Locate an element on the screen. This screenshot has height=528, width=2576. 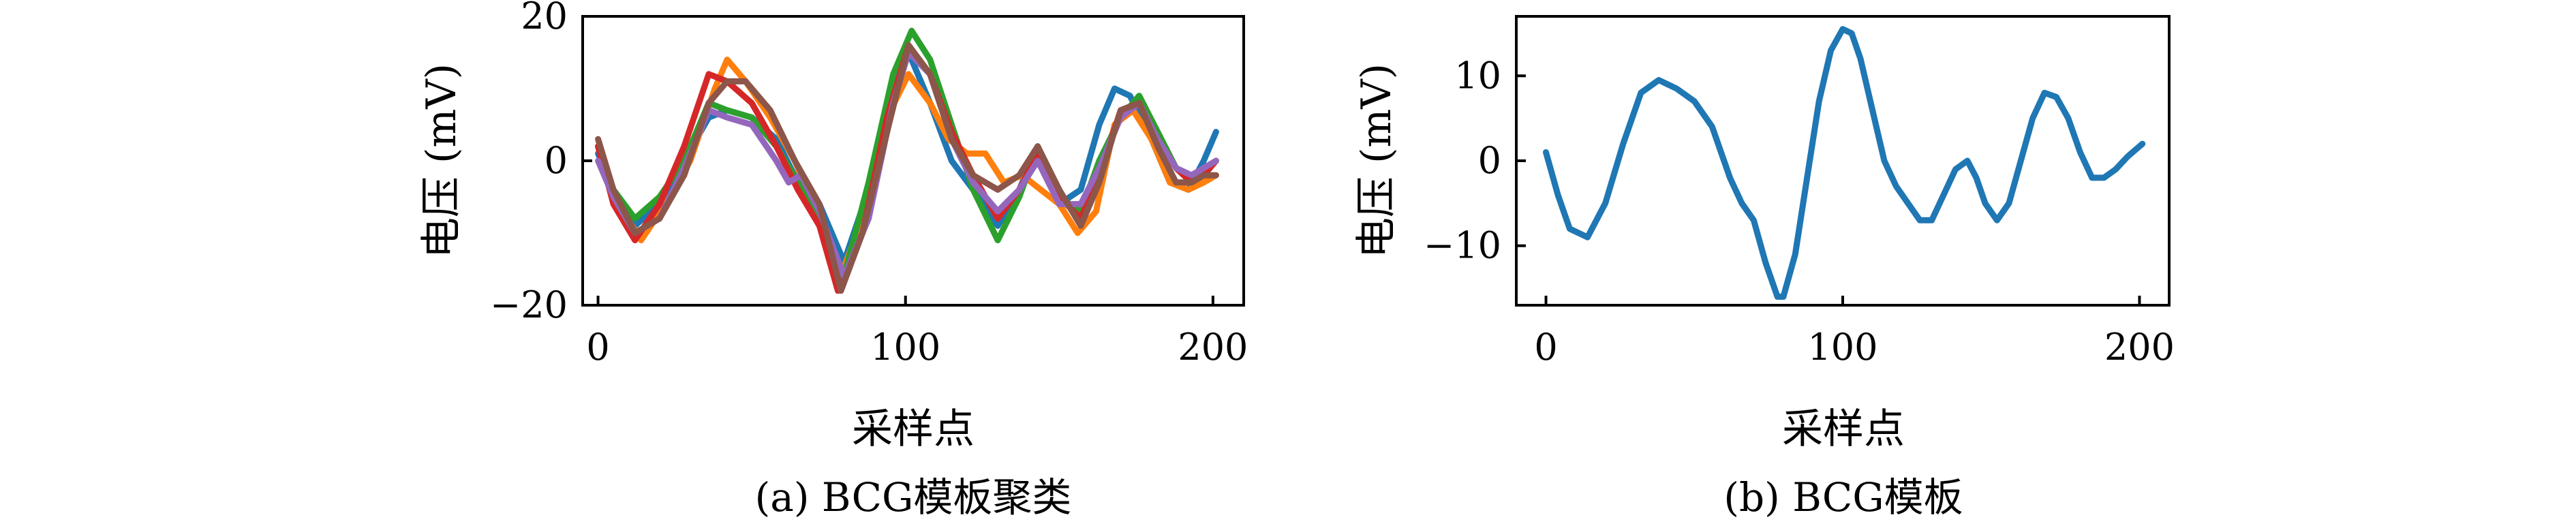
panel-b-lines is located at coordinates (1845, 163).